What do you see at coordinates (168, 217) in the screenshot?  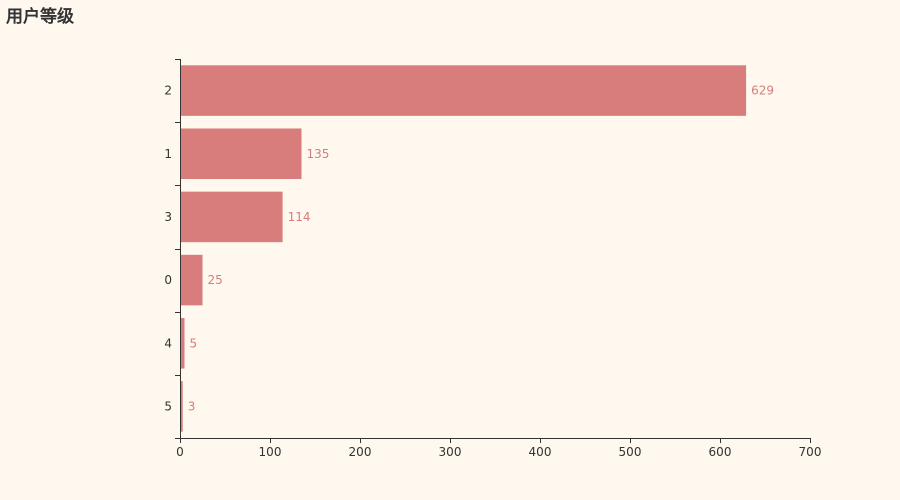 I see `y-tick-label-3: 3` at bounding box center [168, 217].